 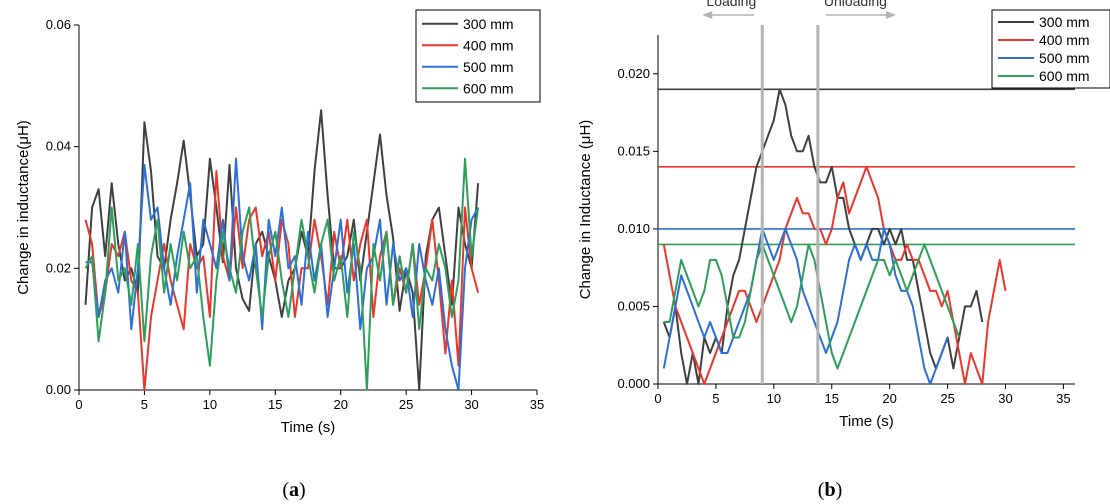 What do you see at coordinates (23, 207) in the screenshot?
I see `y-axis-label: Change in inductance(μH)` at bounding box center [23, 207].